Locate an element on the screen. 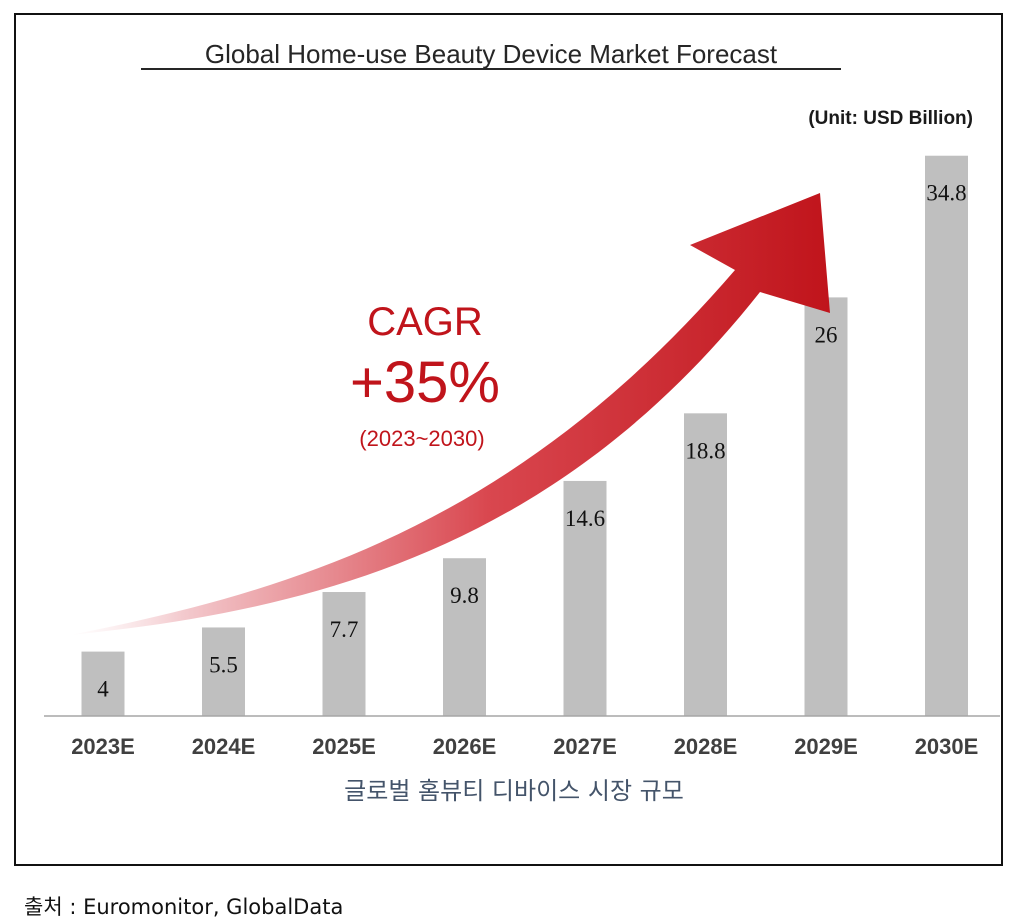 The image size is (1014, 923). x-tick-label-2030E: 2030E is located at coordinates (947, 746).